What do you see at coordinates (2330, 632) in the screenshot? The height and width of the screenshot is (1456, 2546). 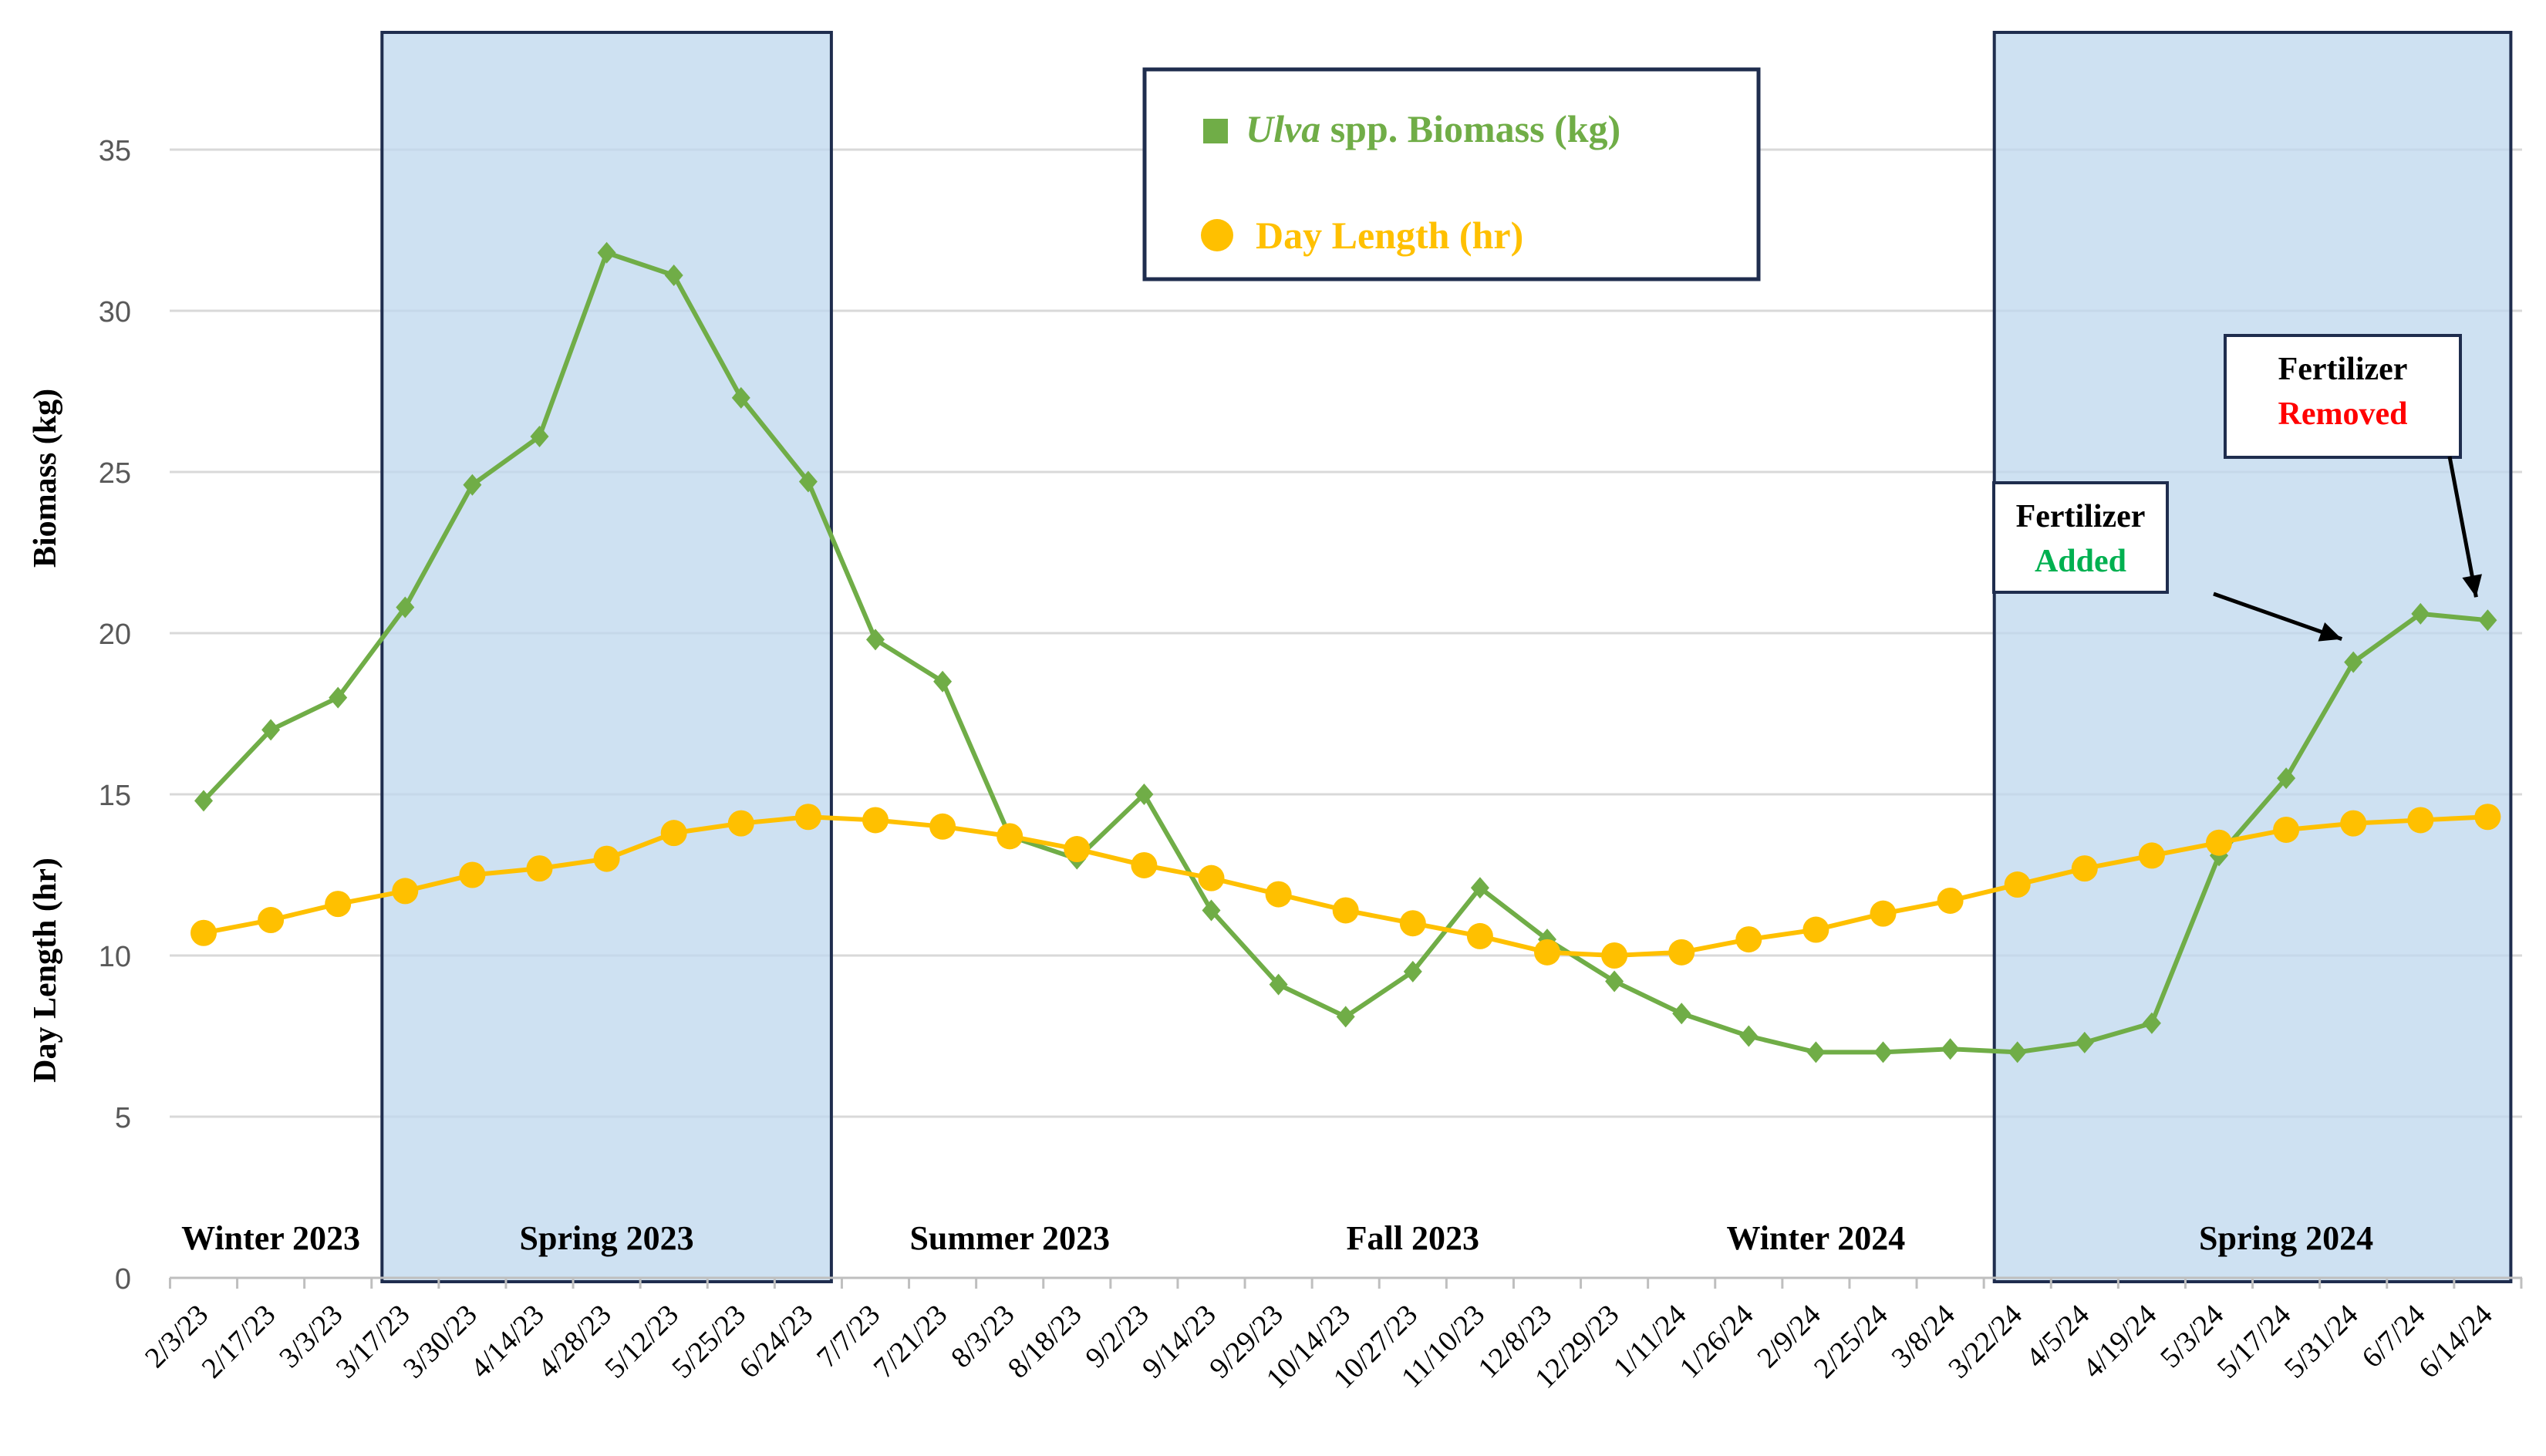 I see `annotation-arrowhead` at bounding box center [2330, 632].